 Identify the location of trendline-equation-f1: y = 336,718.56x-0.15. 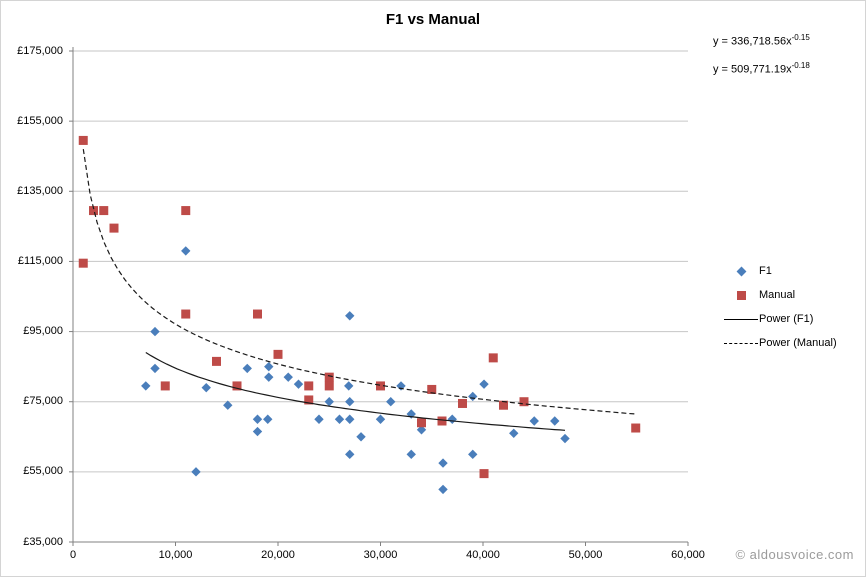
(761, 40).